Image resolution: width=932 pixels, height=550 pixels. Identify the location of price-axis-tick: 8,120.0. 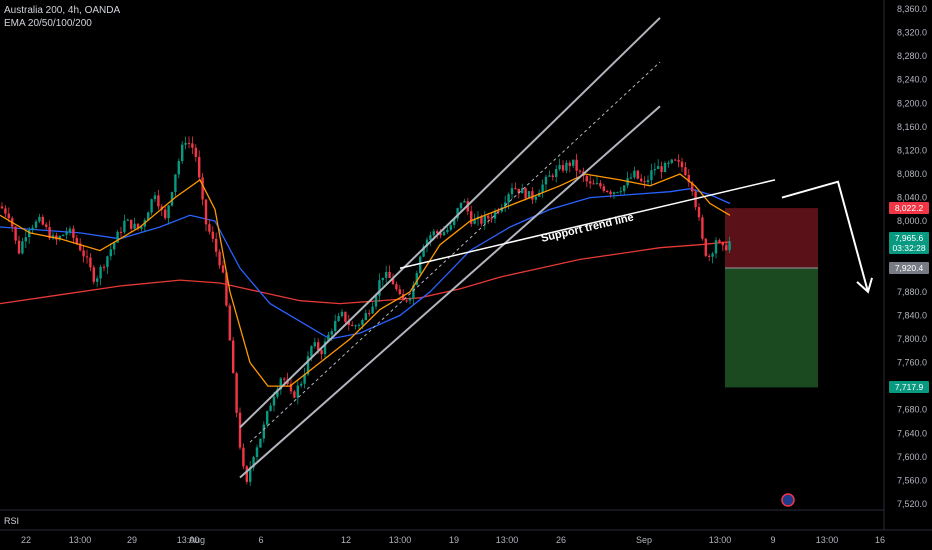
(912, 150).